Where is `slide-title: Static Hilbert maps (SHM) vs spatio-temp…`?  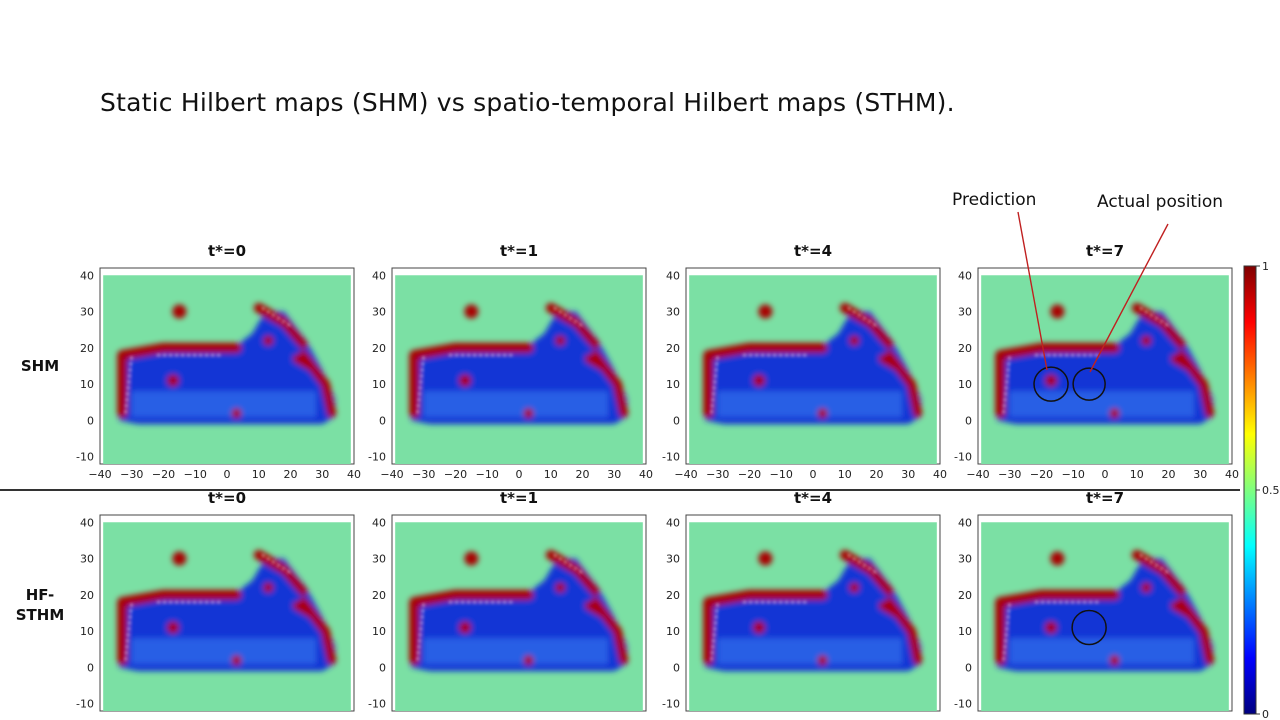 slide-title: Static Hilbert maps (SHM) vs spatio-temp… is located at coordinates (527, 102).